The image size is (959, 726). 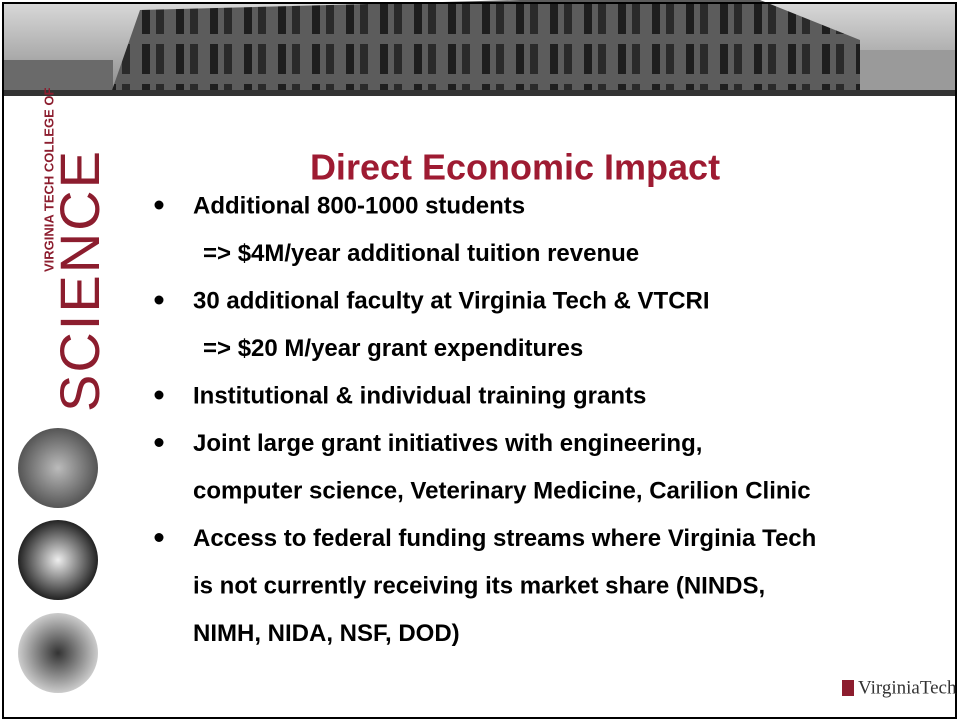 I want to click on sidebar-line2: SCIENCE, so click(x=79, y=280).